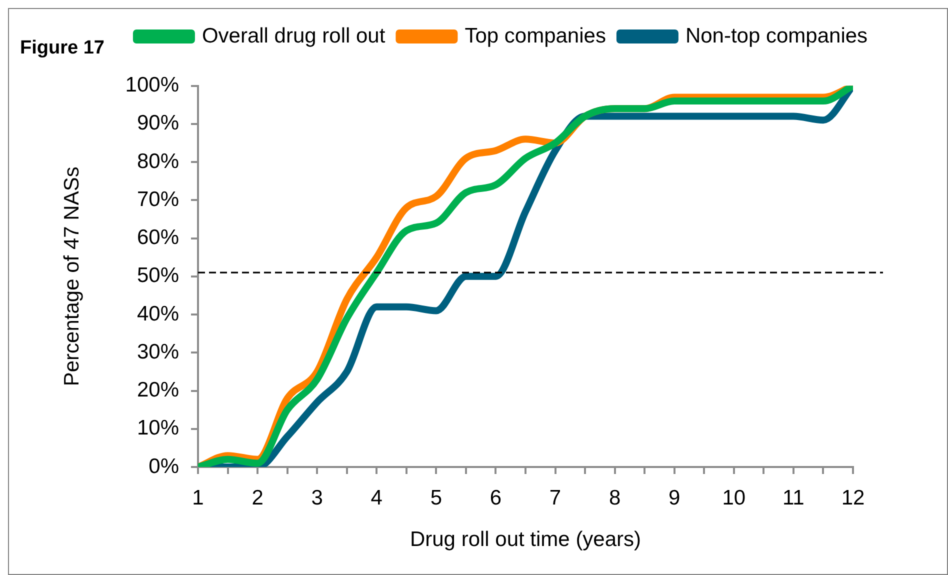 The height and width of the screenshot is (575, 948). What do you see at coordinates (62, 48) in the screenshot?
I see `chart-title: Figure 17` at bounding box center [62, 48].